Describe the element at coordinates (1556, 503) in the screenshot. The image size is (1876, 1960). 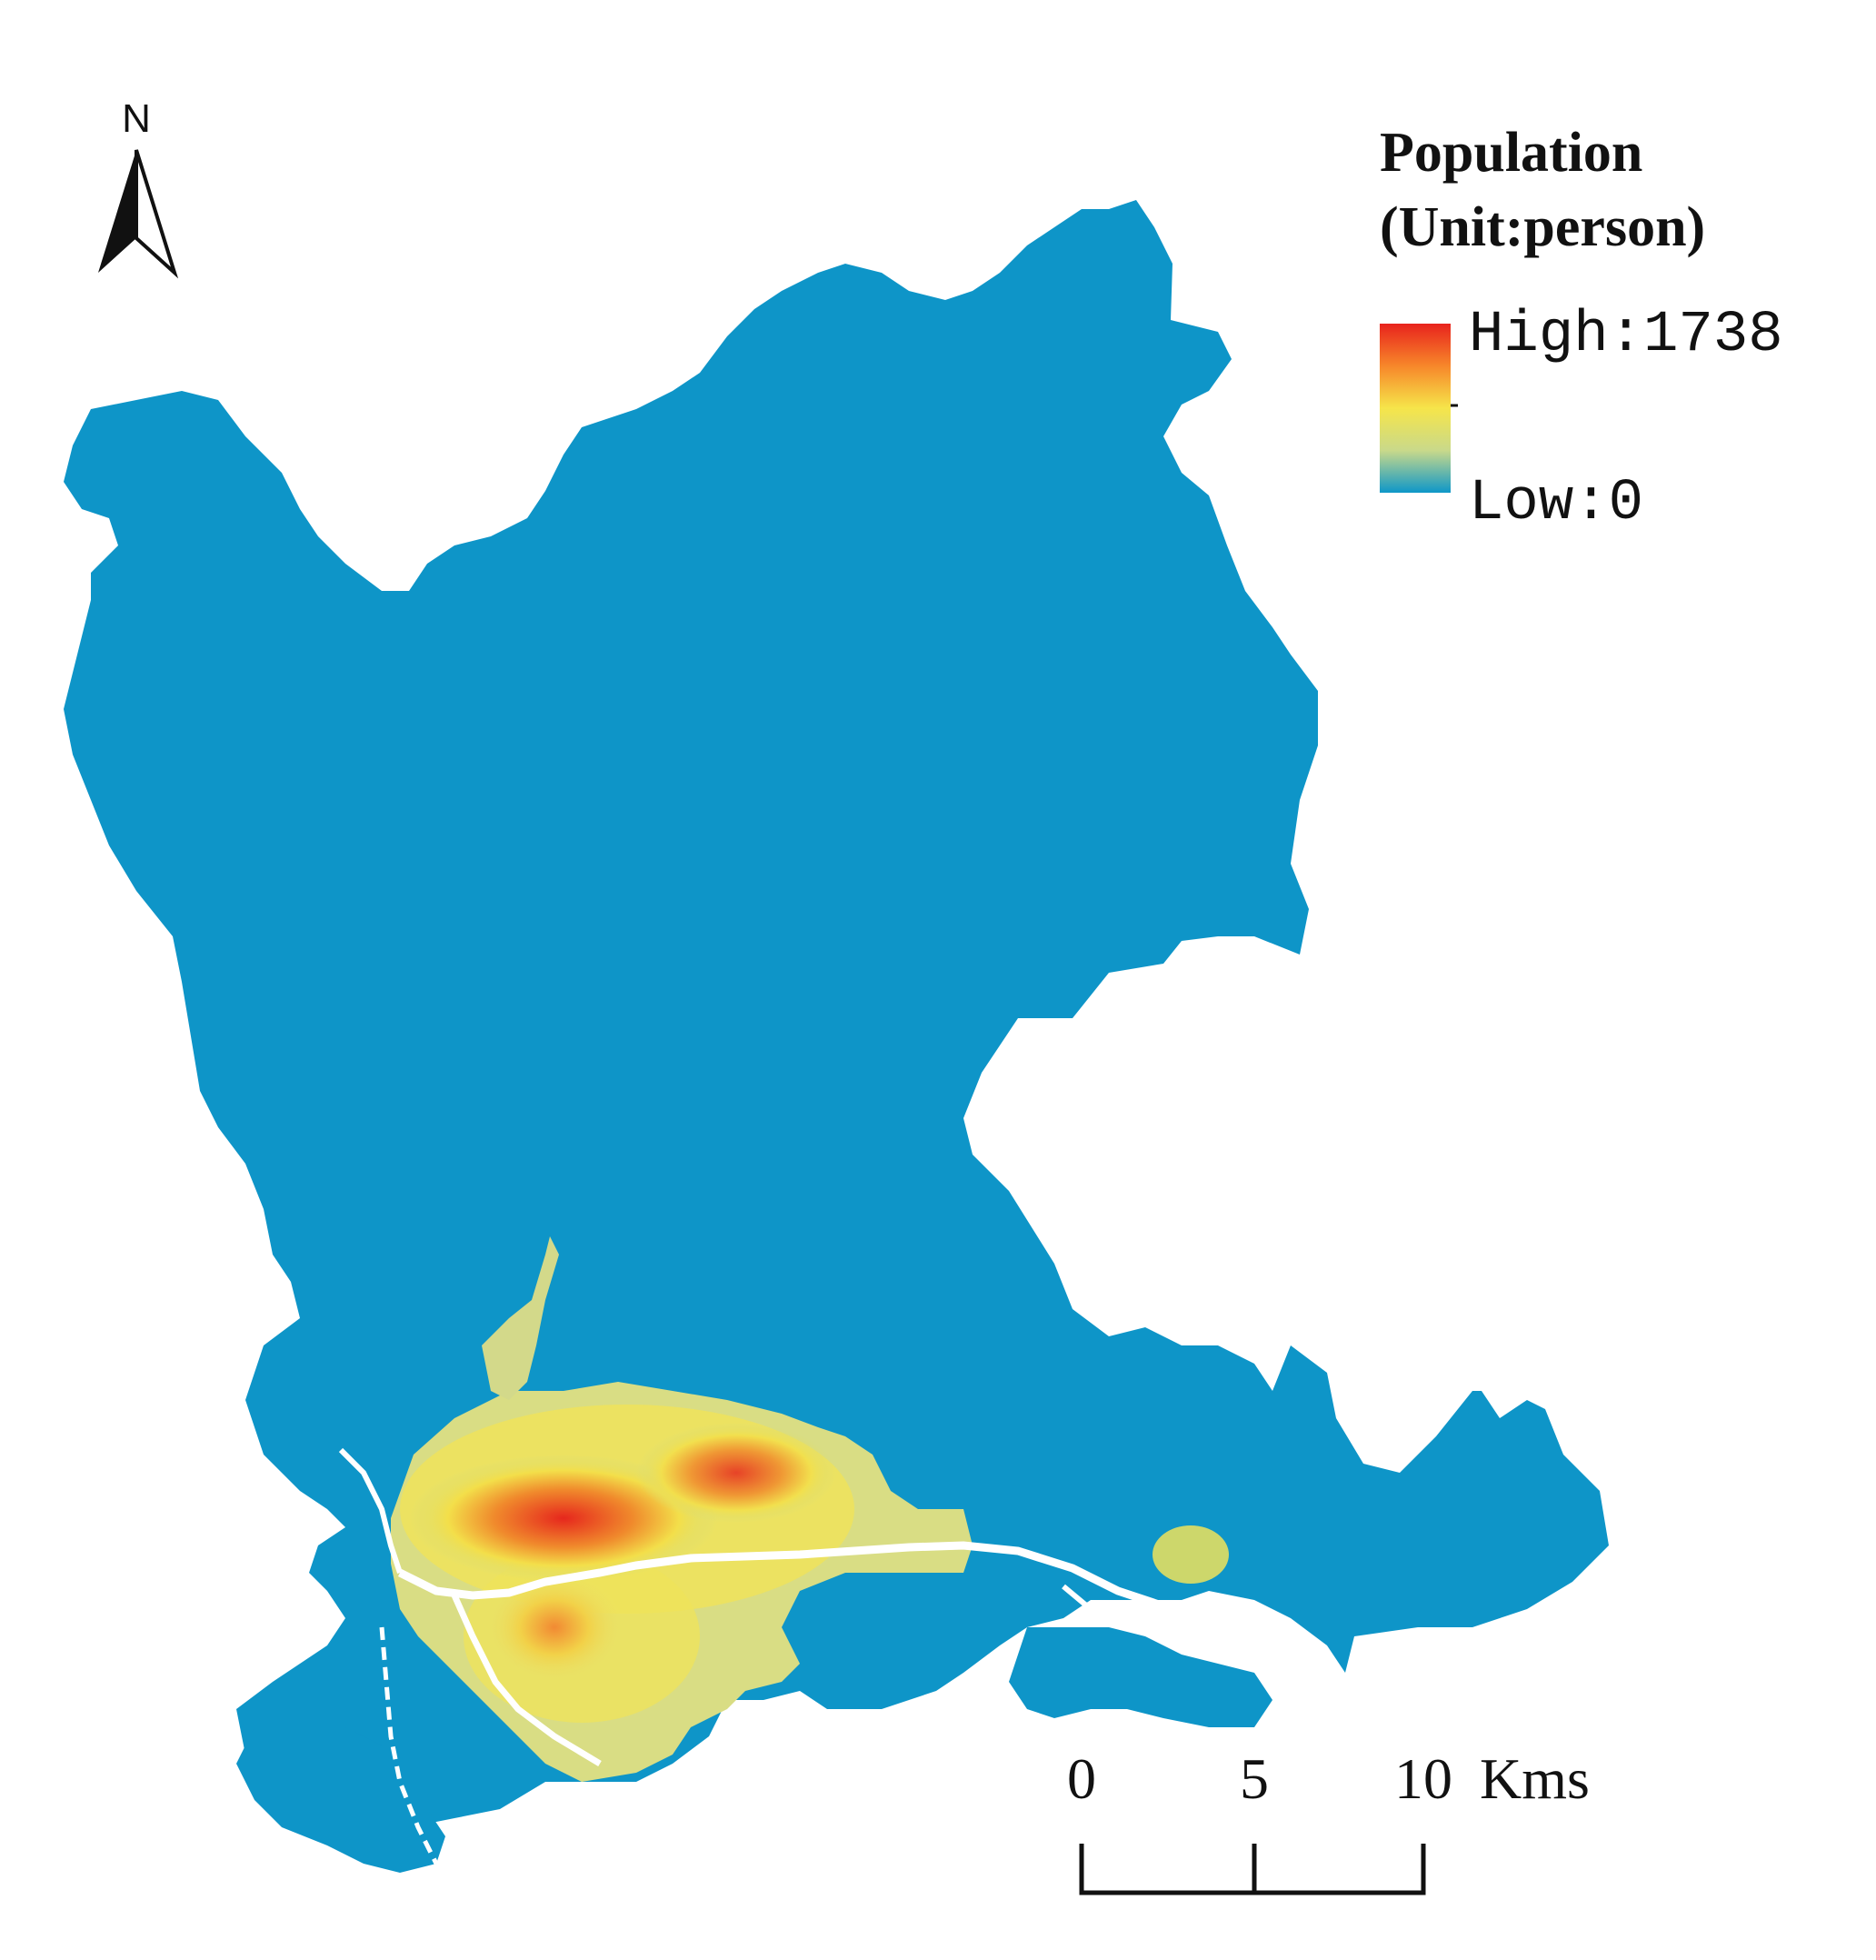
I see `legend-low-label: Low:0` at that location.